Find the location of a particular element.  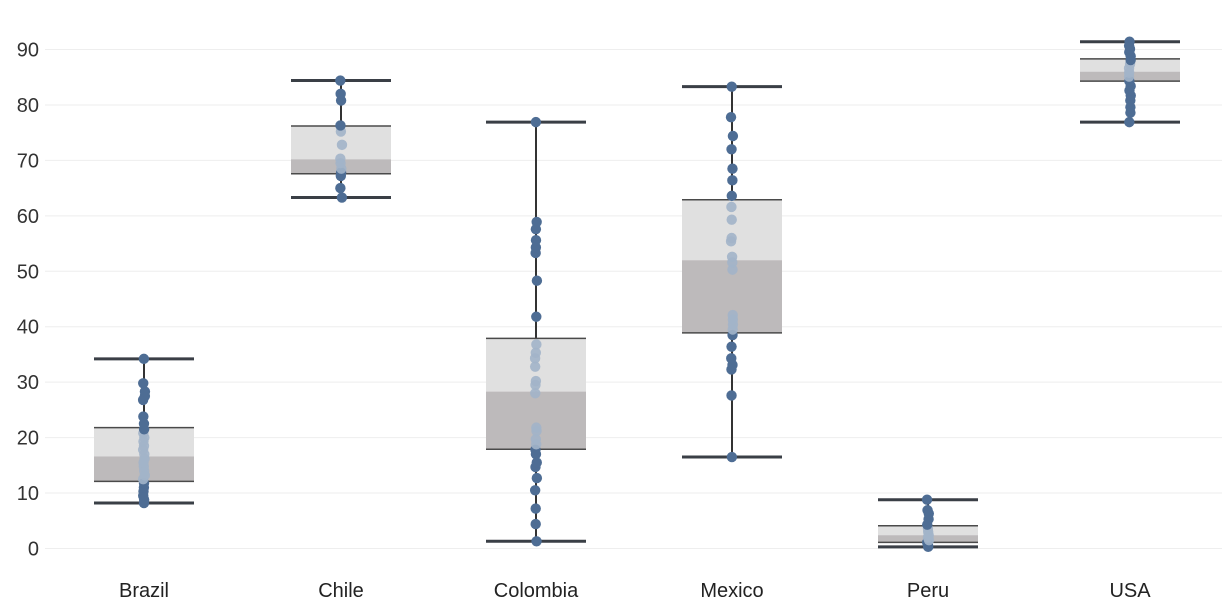

box-mexico is located at coordinates (732, 272).